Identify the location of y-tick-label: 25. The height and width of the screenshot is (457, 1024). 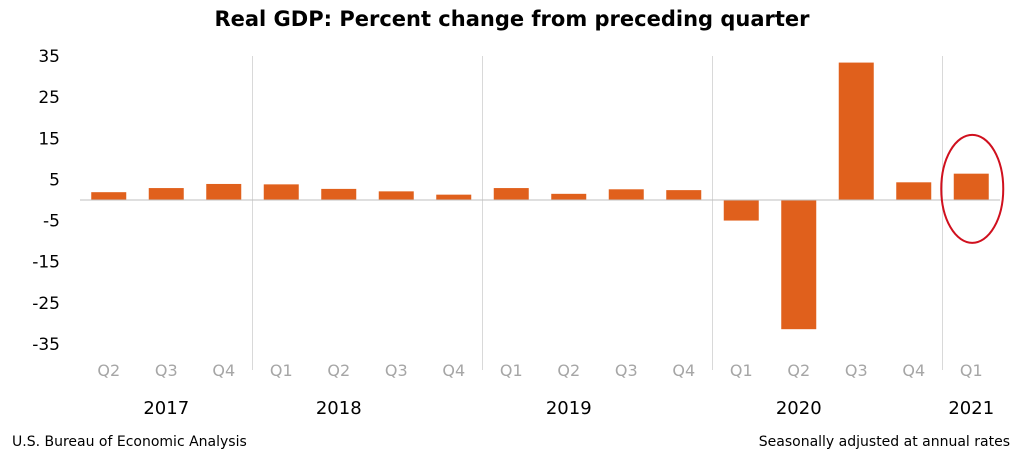
(49, 98).